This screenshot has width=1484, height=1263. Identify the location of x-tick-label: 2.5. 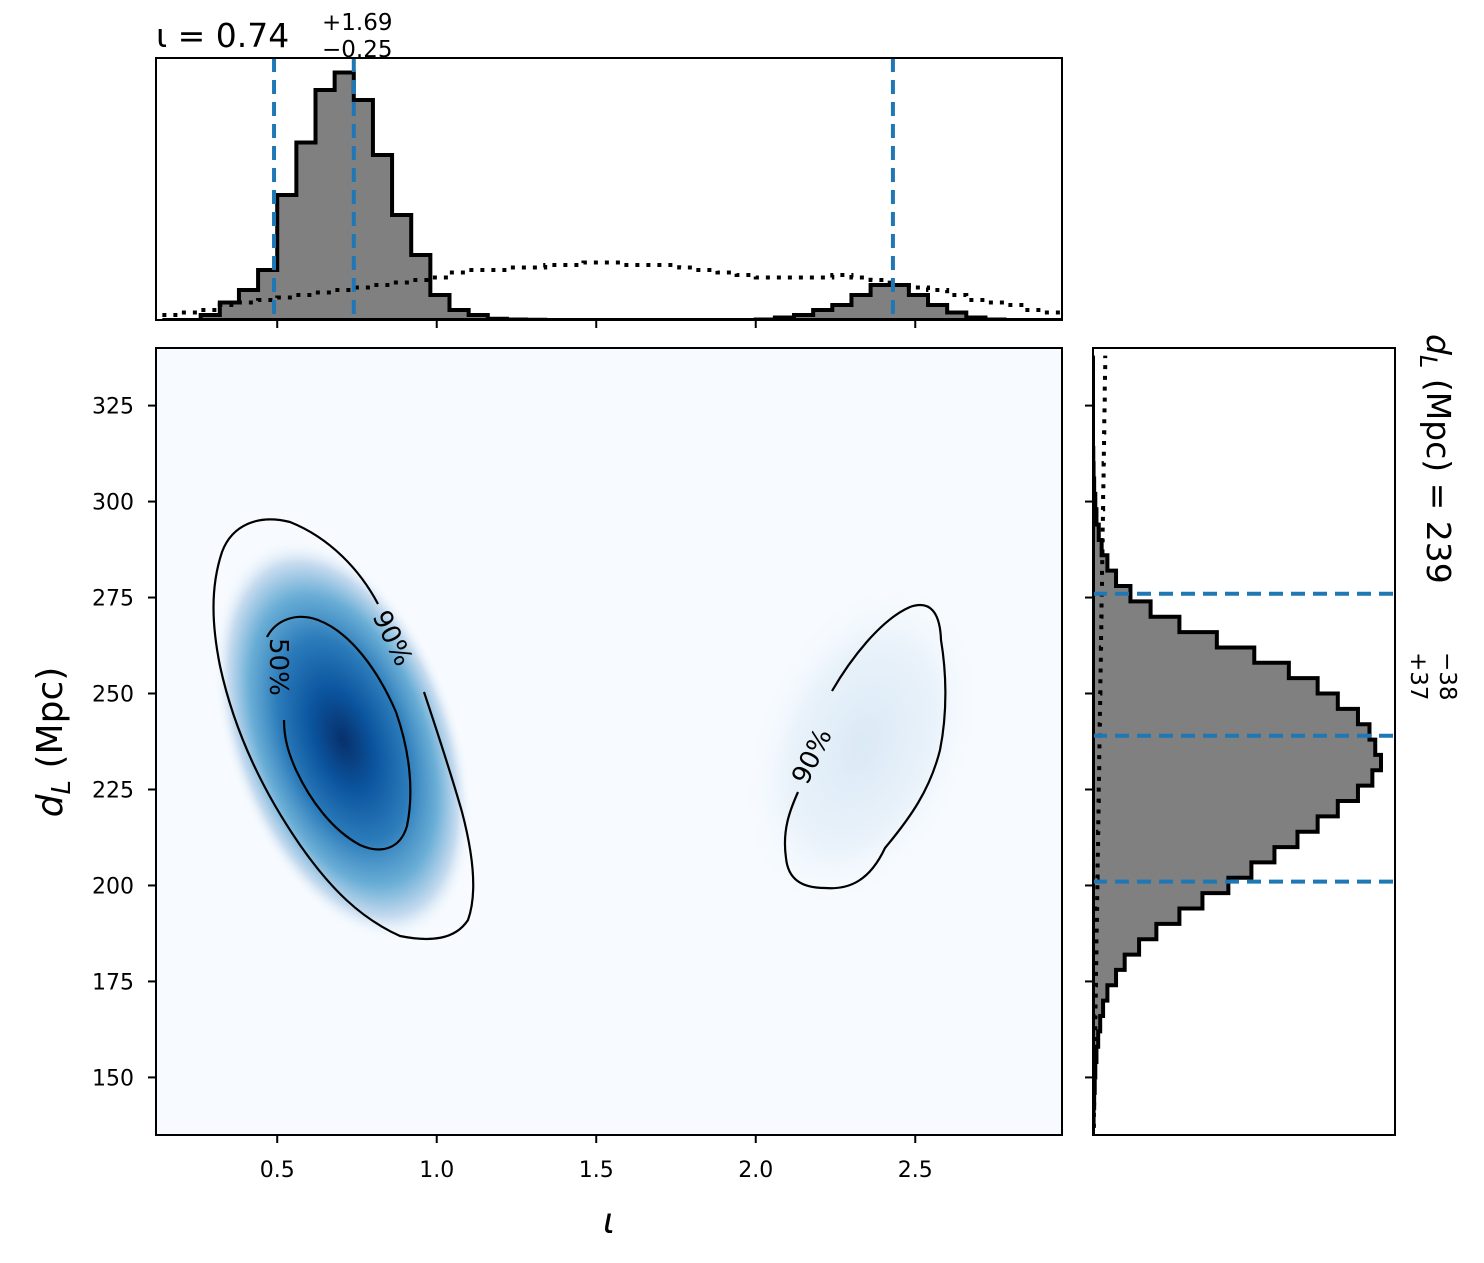
(915, 1170).